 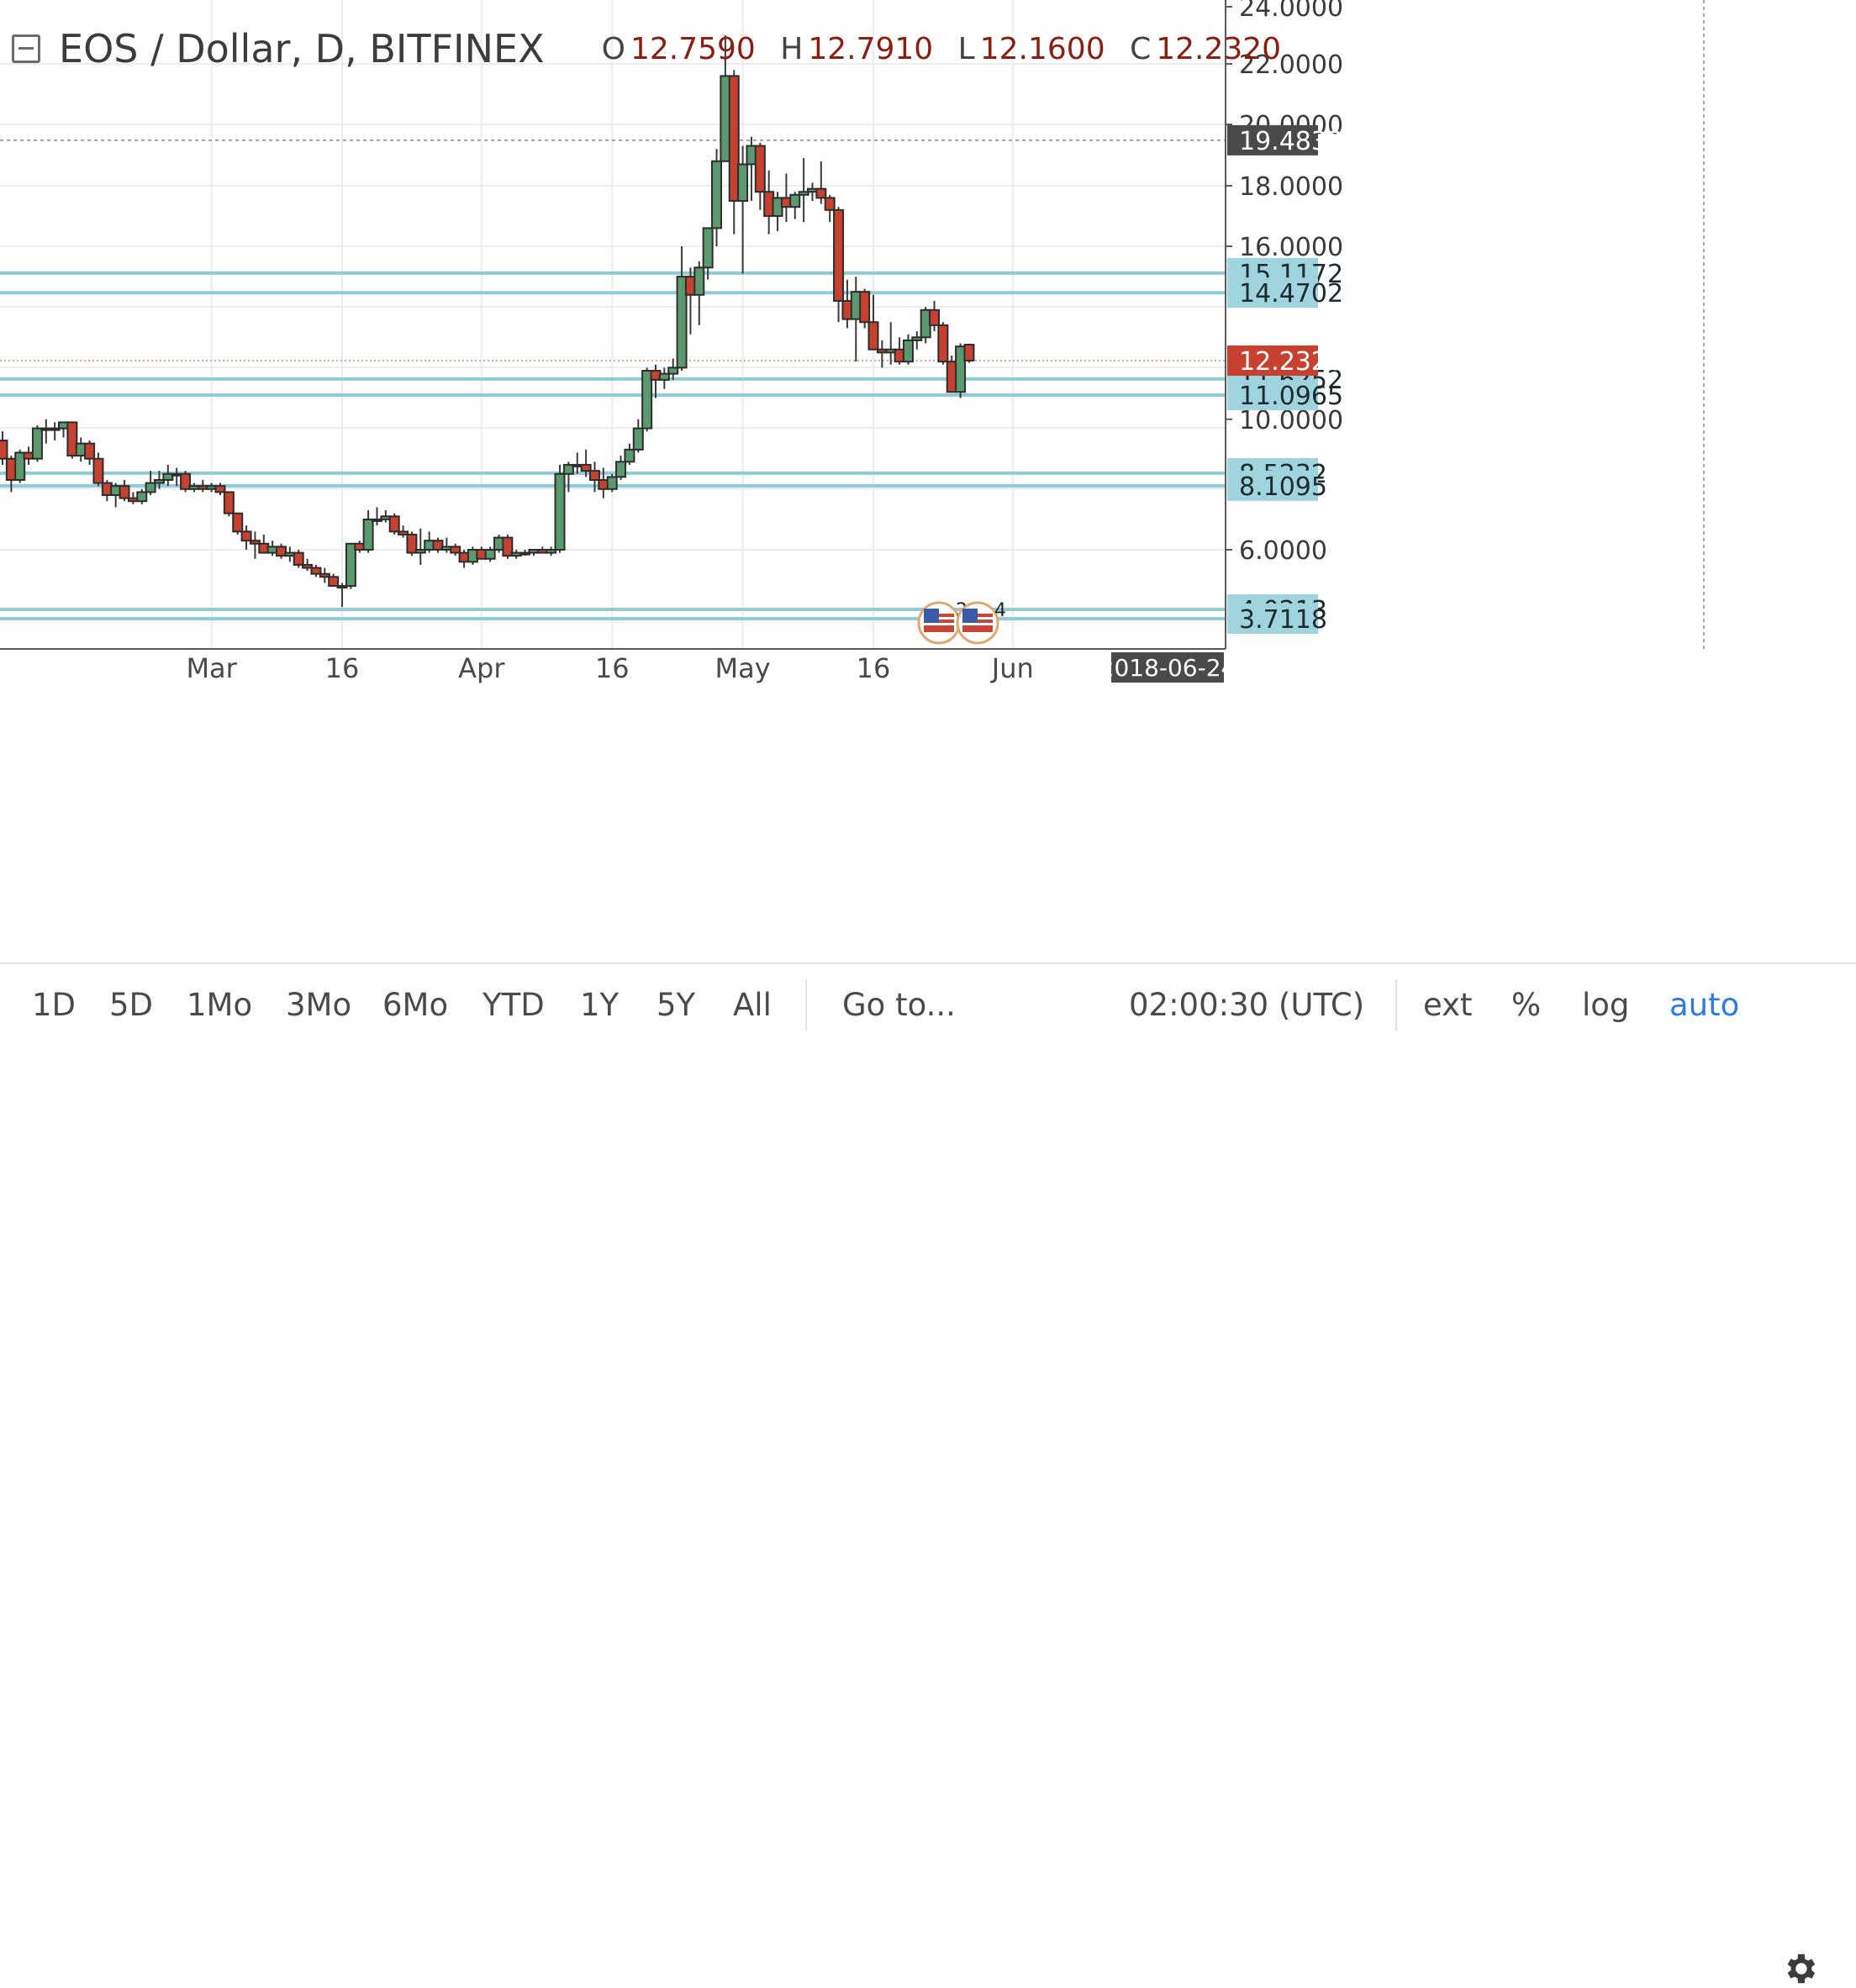 What do you see at coordinates (752, 1005) in the screenshot?
I see `range-all-button: All` at bounding box center [752, 1005].